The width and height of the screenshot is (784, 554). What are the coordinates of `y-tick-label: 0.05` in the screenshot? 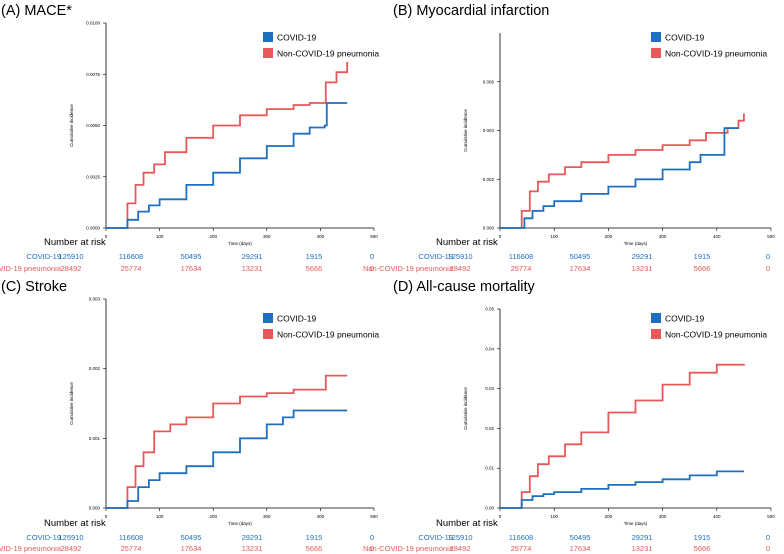 It's located at (489, 309).